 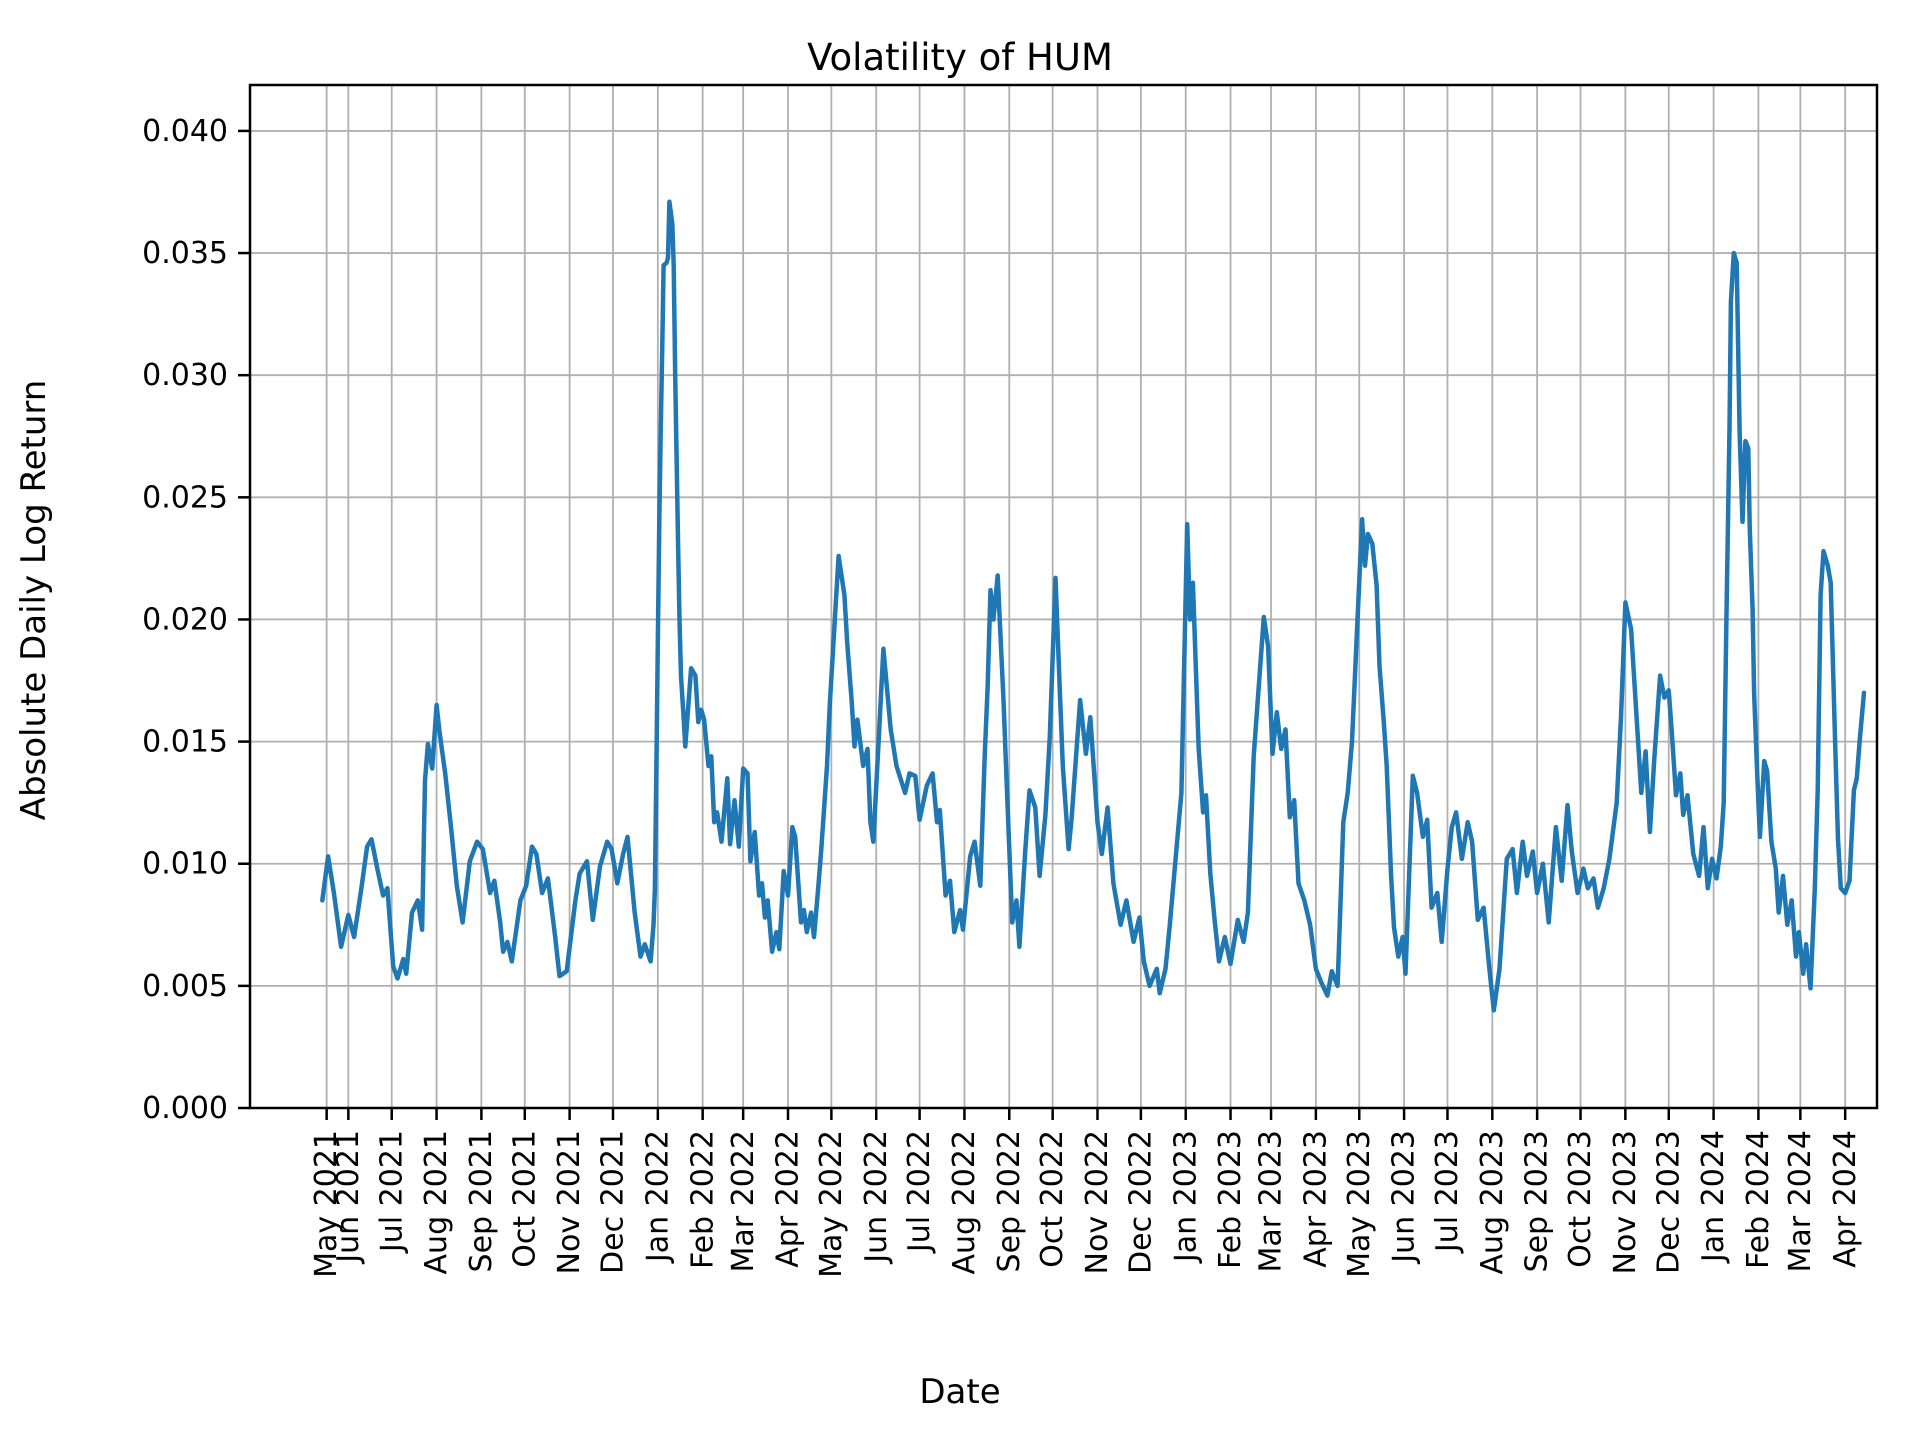 I want to click on y-tick-label: 0.000, so click(x=185, y=1108).